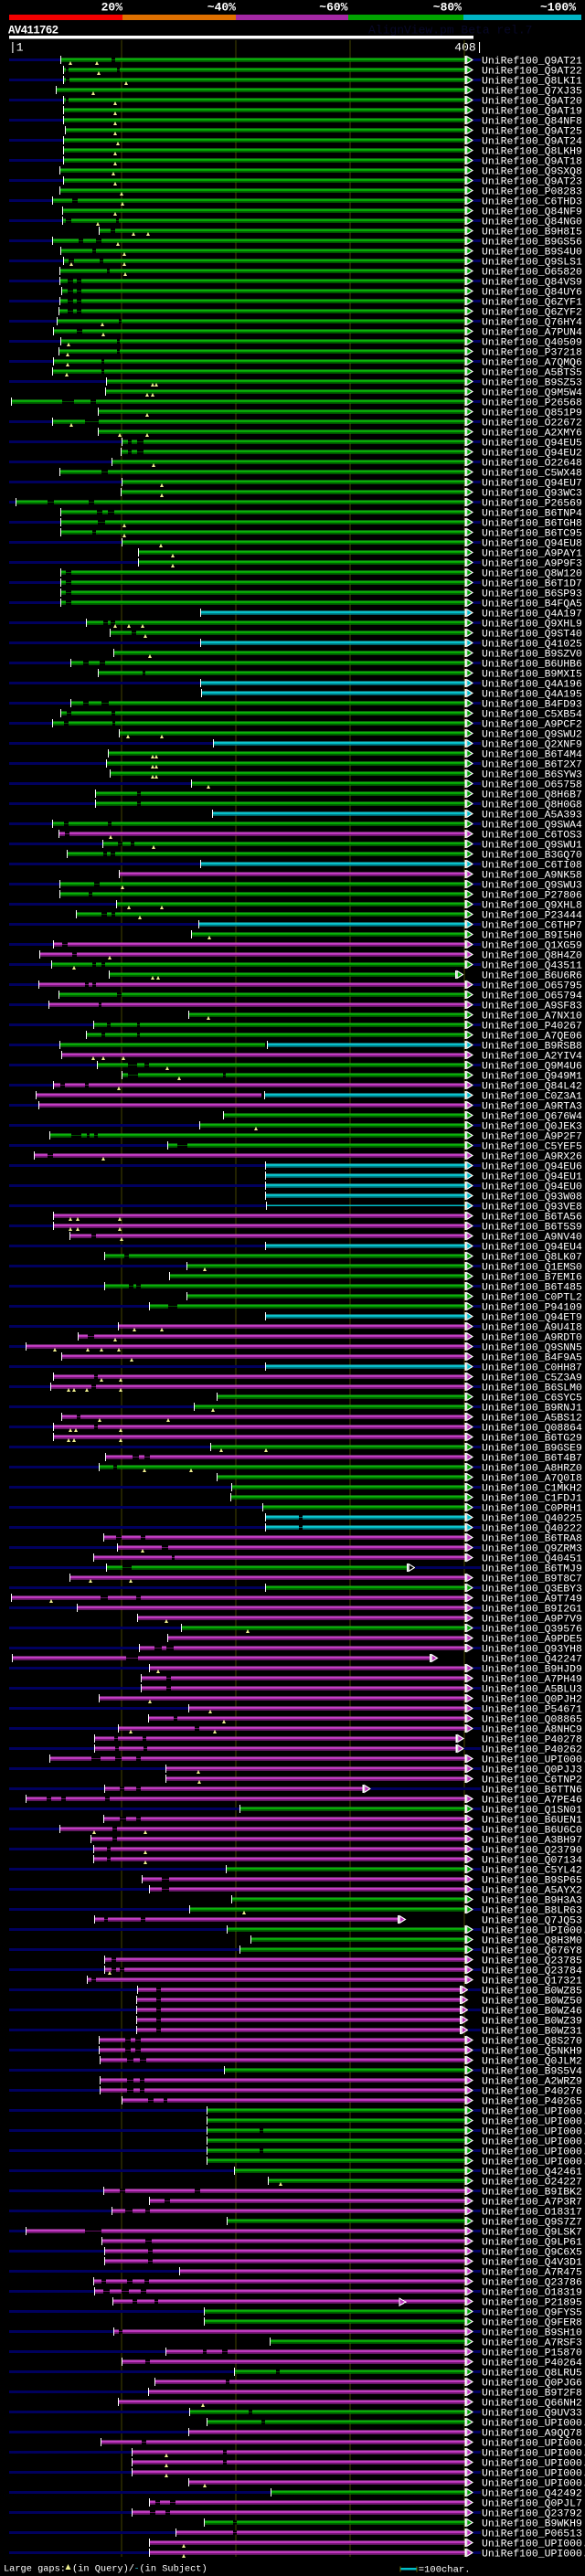  What do you see at coordinates (532, 2404) in the screenshot?
I see `svg-text: UniRef100_Q66NH2` at bounding box center [532, 2404].